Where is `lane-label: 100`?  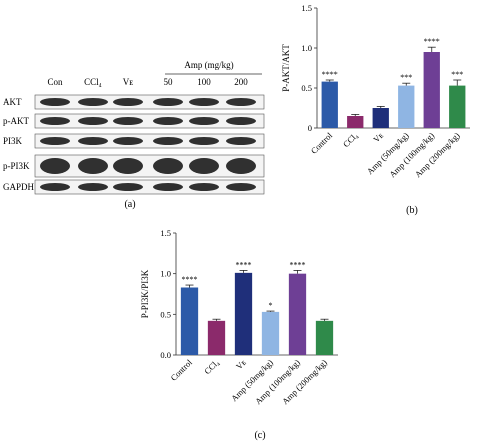
lane-label: 100 is located at coordinates (204, 82).